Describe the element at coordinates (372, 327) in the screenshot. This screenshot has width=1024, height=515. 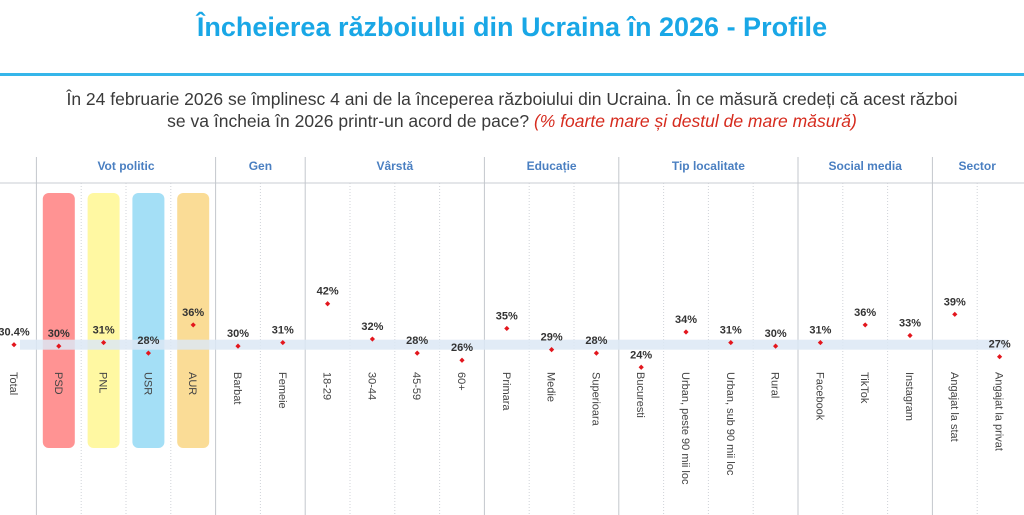
I see `value-label-30-44: 32%` at that location.